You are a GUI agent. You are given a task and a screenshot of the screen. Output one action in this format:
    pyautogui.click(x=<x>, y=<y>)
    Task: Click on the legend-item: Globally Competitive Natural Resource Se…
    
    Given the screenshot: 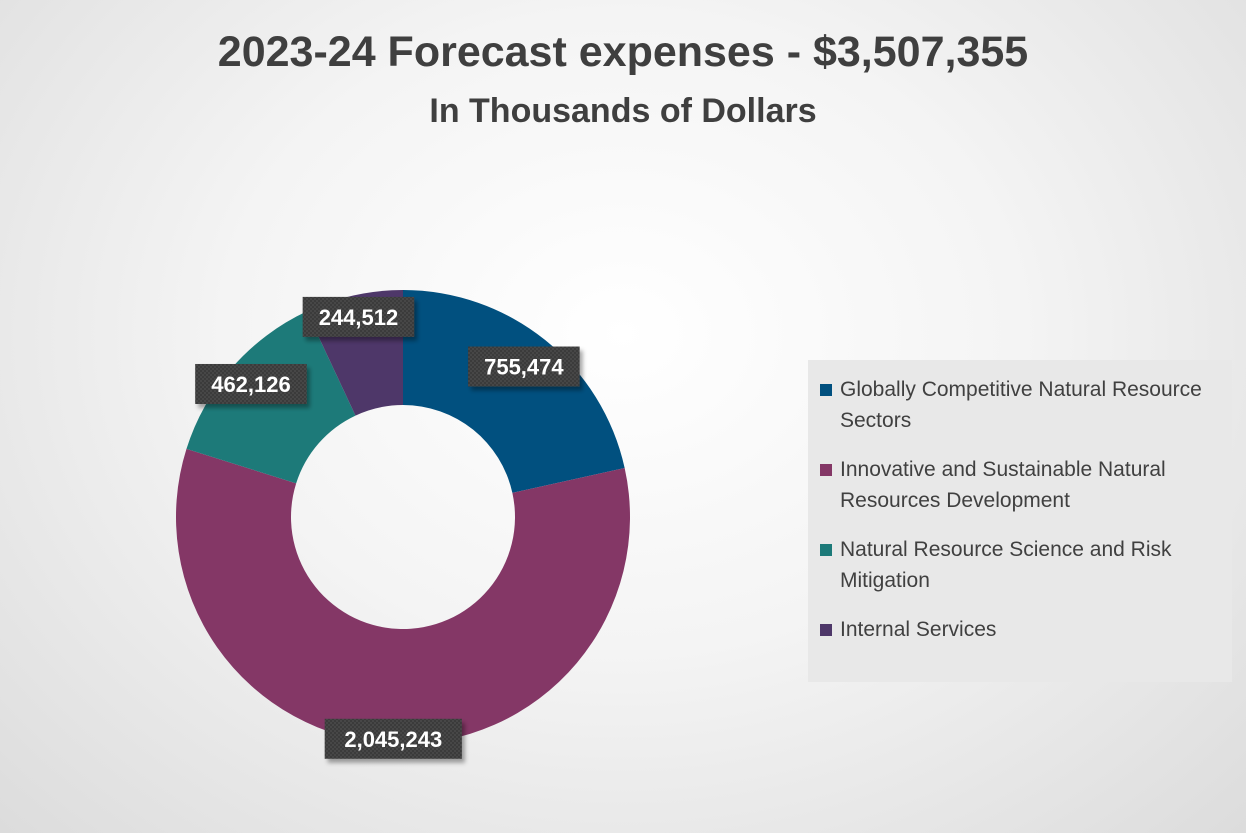 What is the action you would take?
    pyautogui.click(x=1021, y=405)
    